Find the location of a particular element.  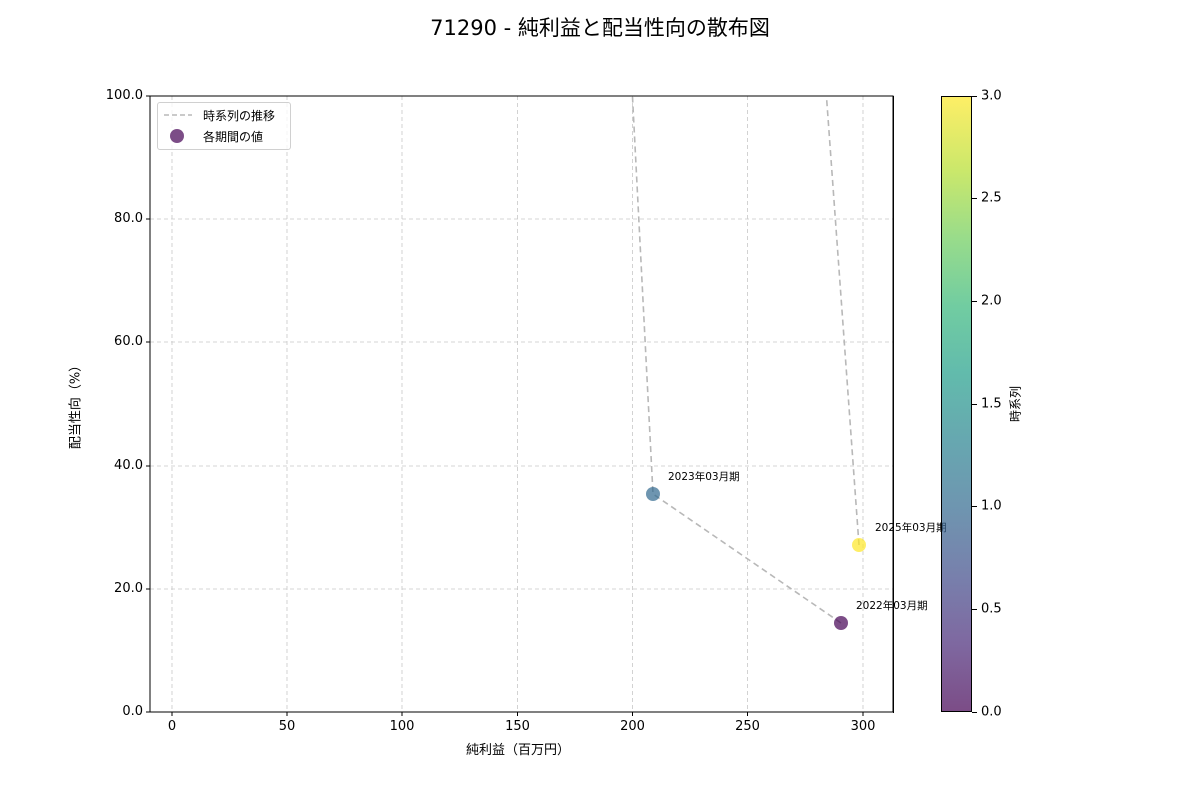

trend-line is located at coordinates (745, 360).